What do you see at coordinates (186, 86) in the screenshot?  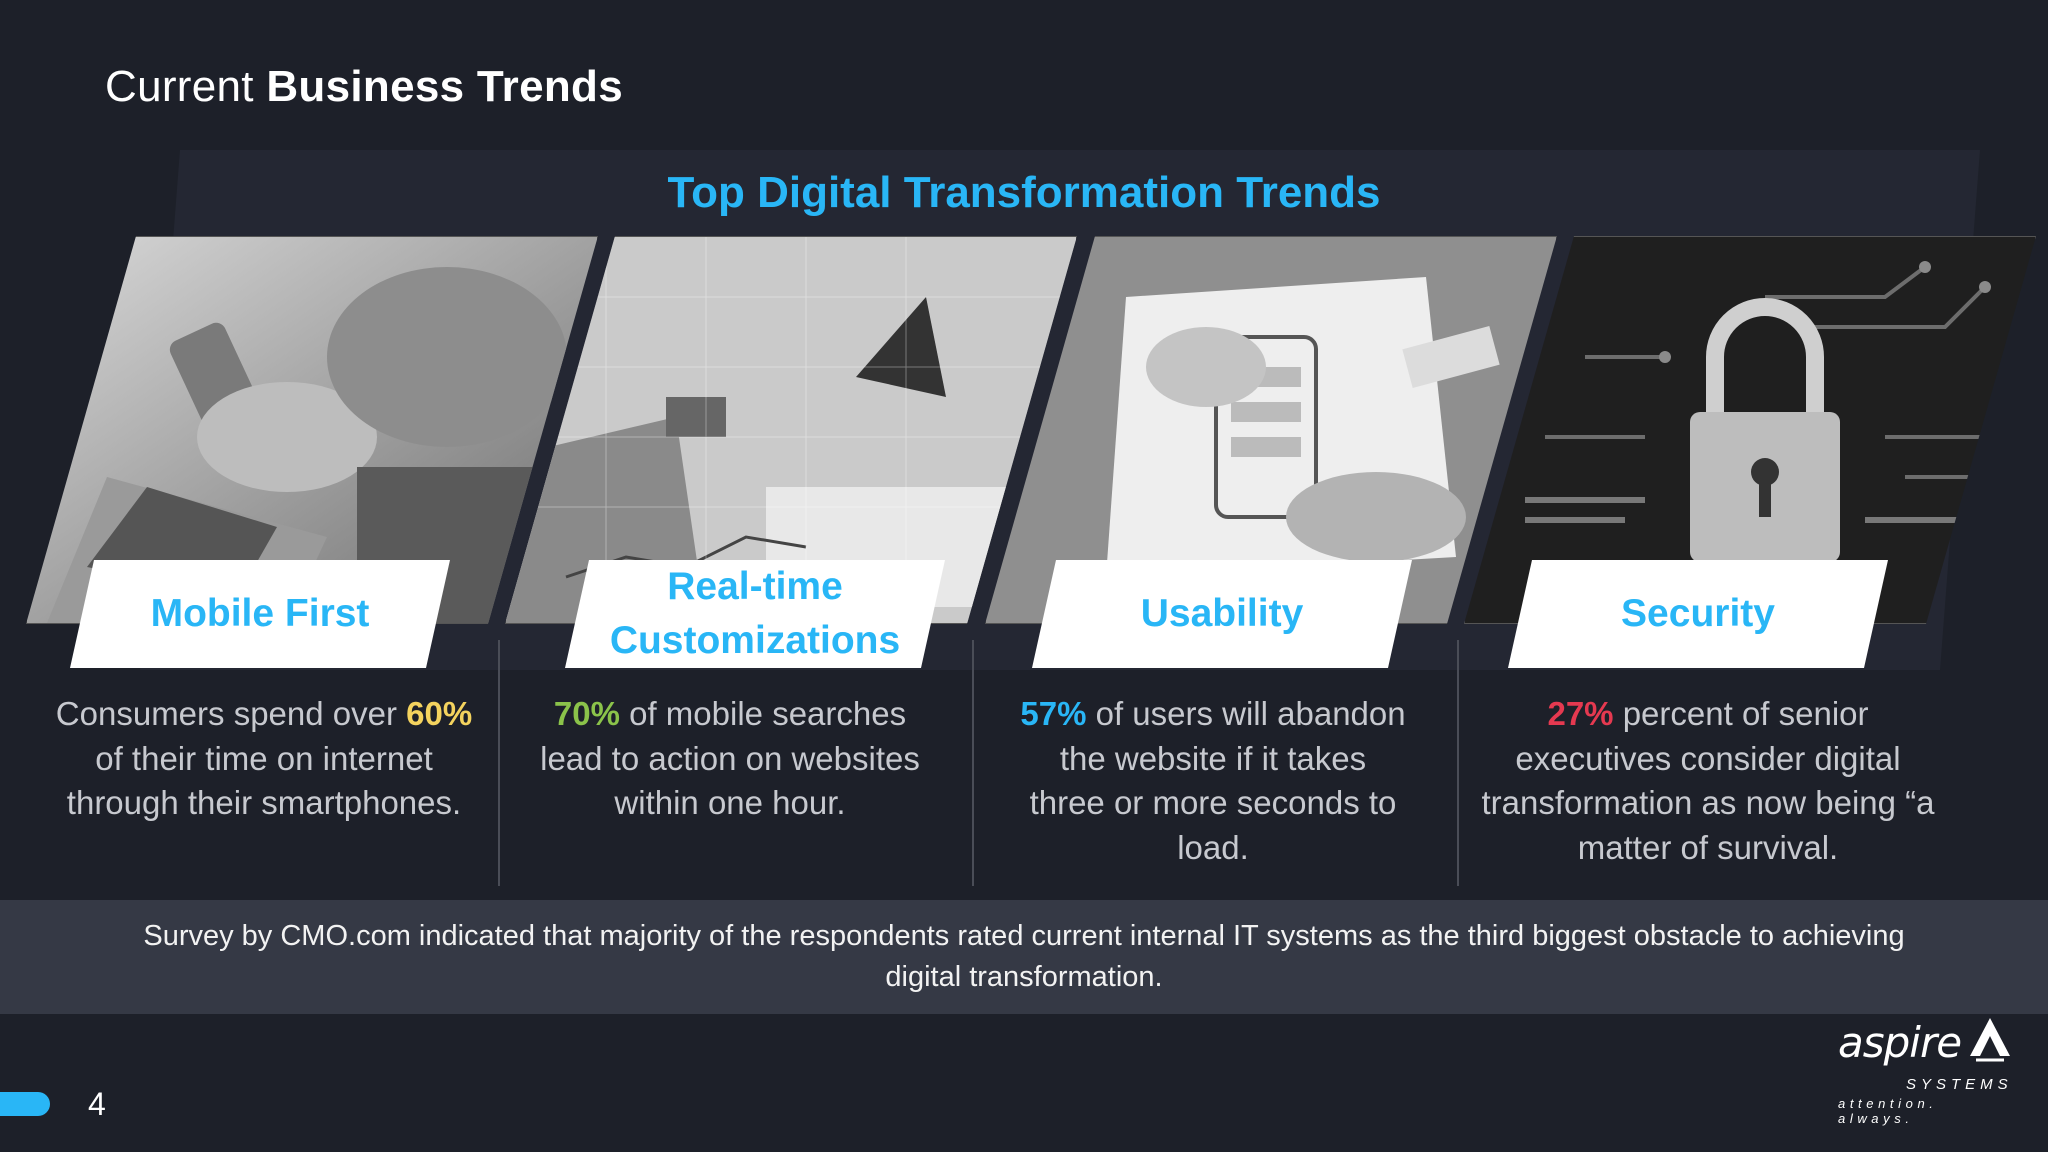 I see `title-regular: Current` at bounding box center [186, 86].